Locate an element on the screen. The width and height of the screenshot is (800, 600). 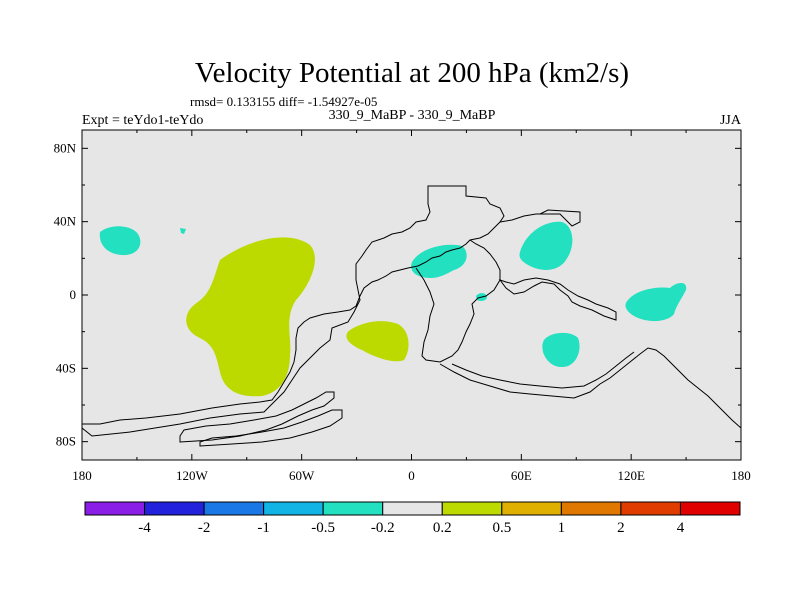
negative-anomaly-north-africa is located at coordinates (439, 261).